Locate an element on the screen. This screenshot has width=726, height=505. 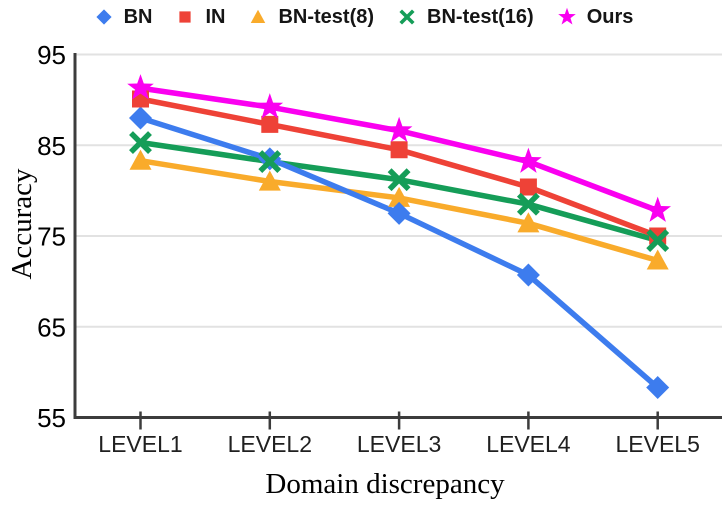
marker-ours-level1 is located at coordinates (140, 87).